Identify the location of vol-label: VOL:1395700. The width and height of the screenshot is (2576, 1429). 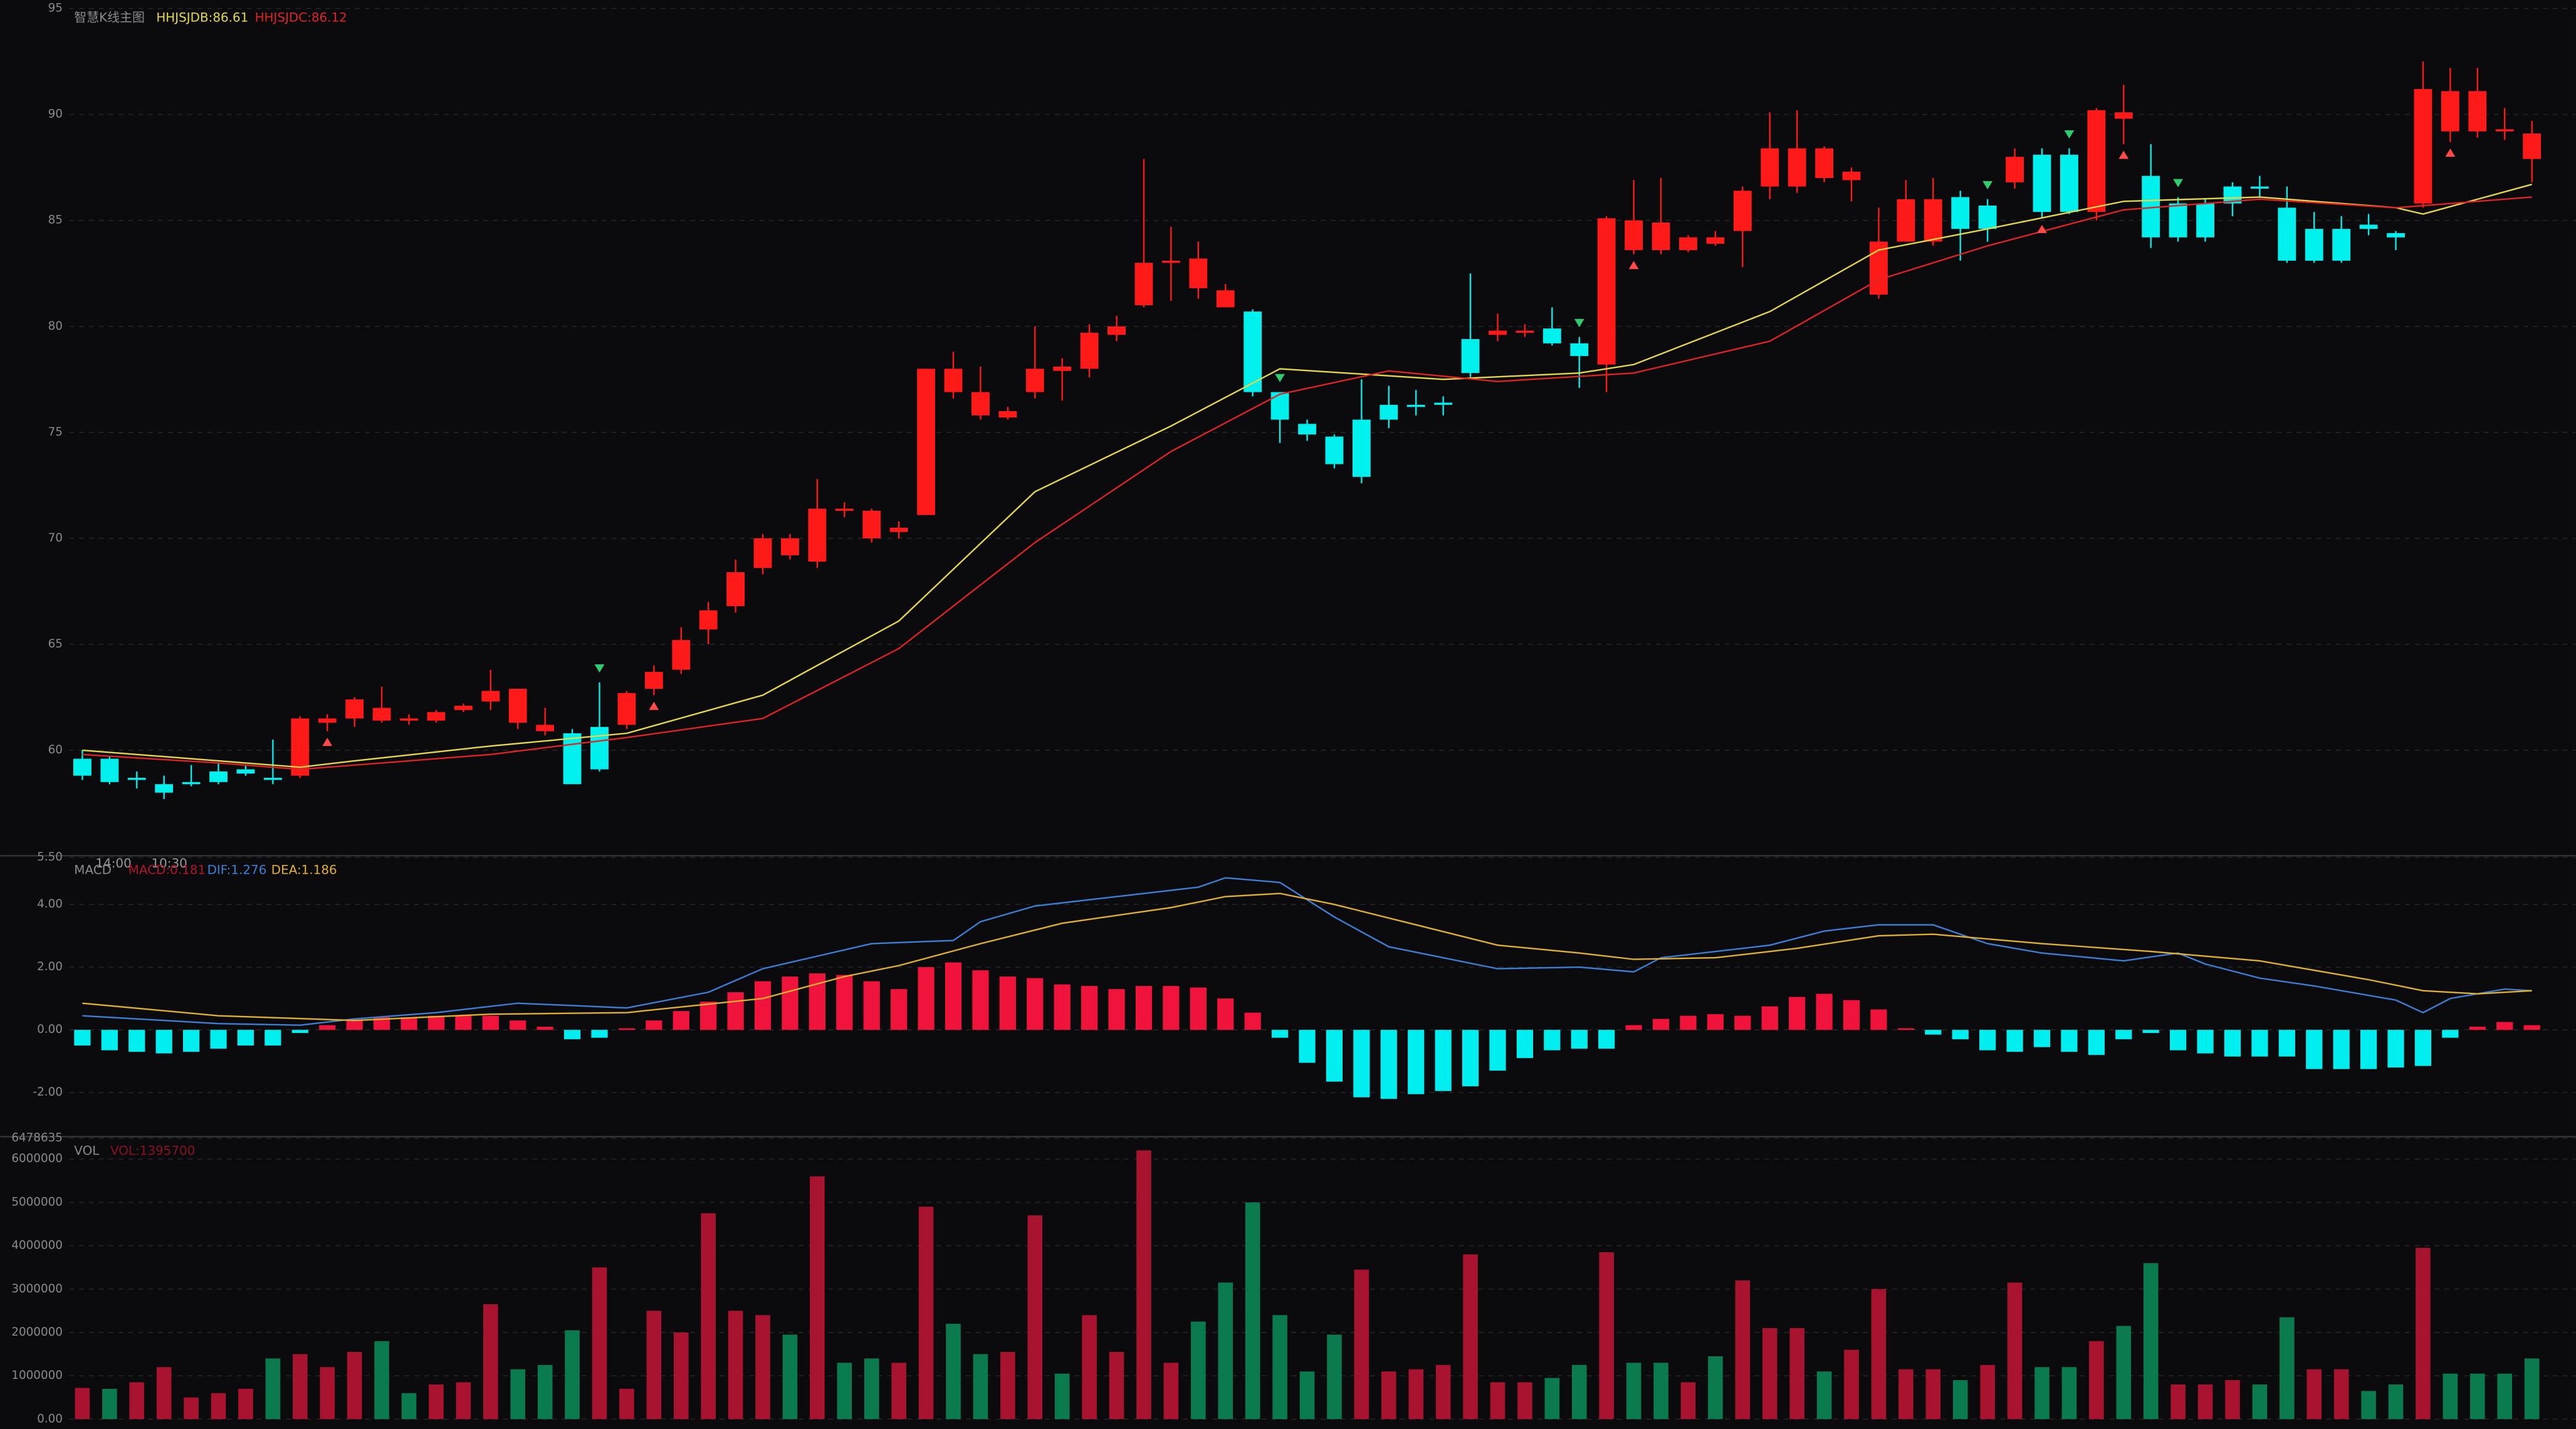
(152, 1151).